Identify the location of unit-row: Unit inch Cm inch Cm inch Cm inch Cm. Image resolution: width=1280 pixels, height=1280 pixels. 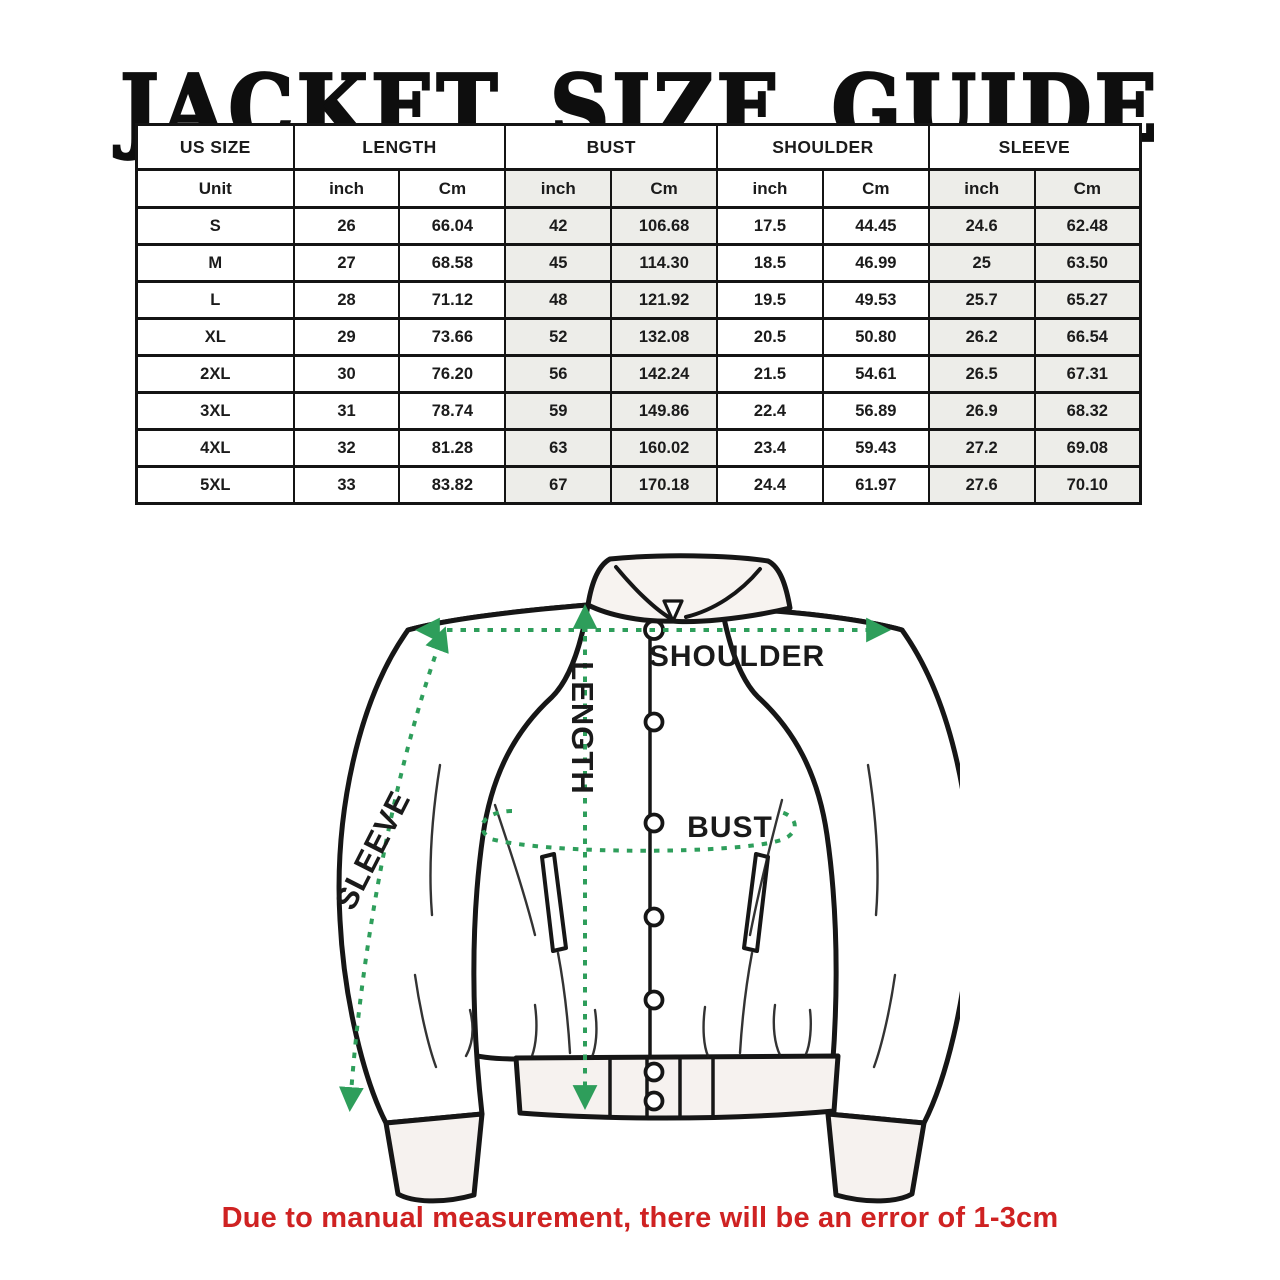
(638, 188).